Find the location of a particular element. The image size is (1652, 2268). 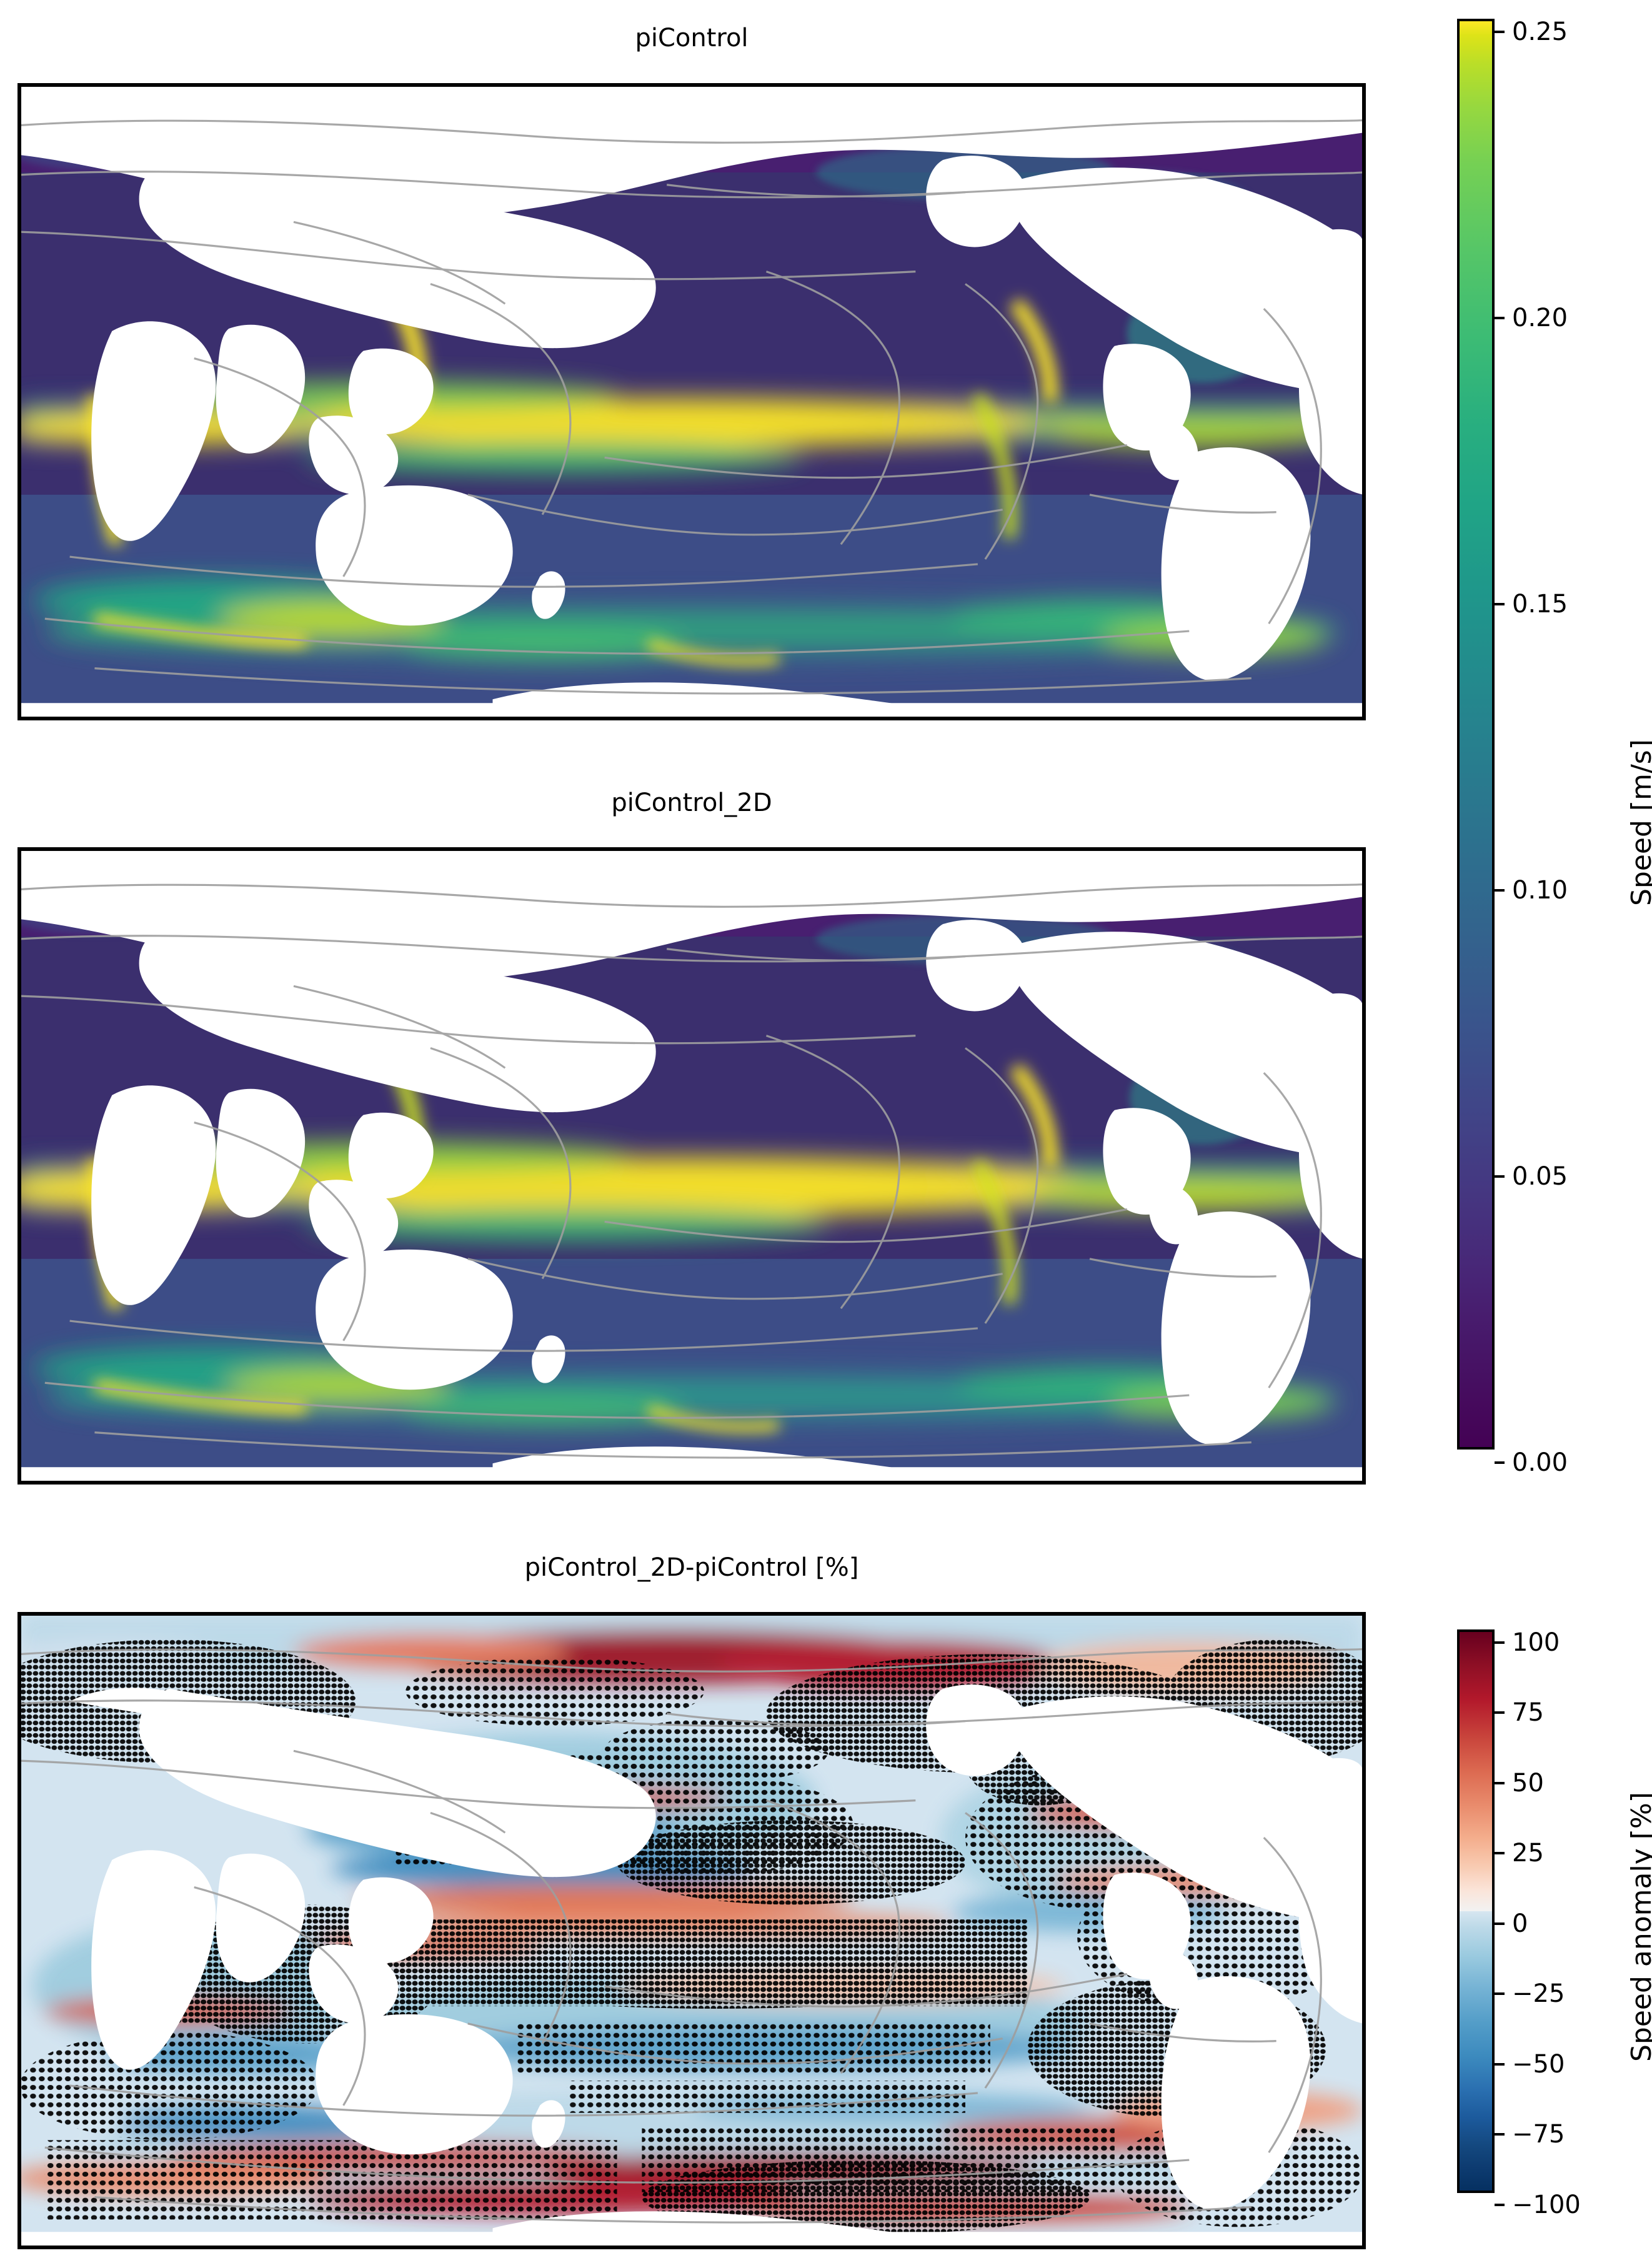

anomaly-tick-neg50: −50 is located at coordinates (1530, 2064).